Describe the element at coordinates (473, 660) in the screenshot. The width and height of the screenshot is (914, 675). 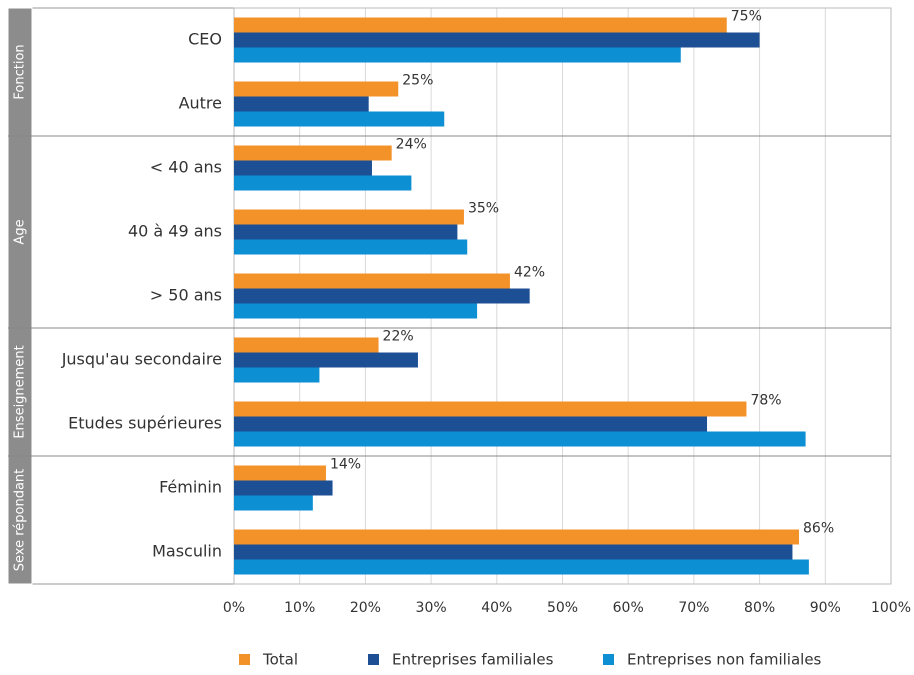
I see `legend-label: Entreprises familiales` at that location.